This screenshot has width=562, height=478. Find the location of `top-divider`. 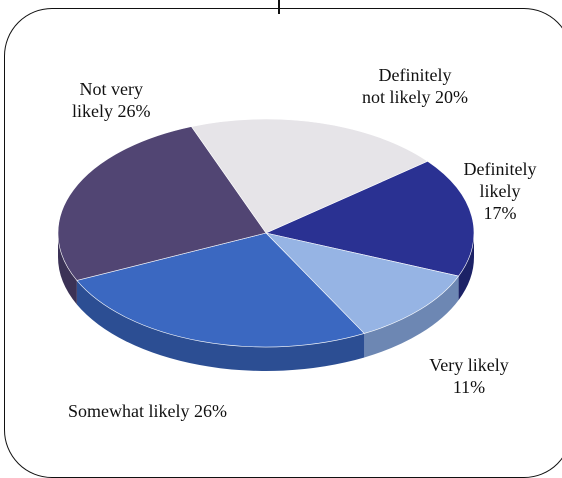

top-divider is located at coordinates (279, 7).